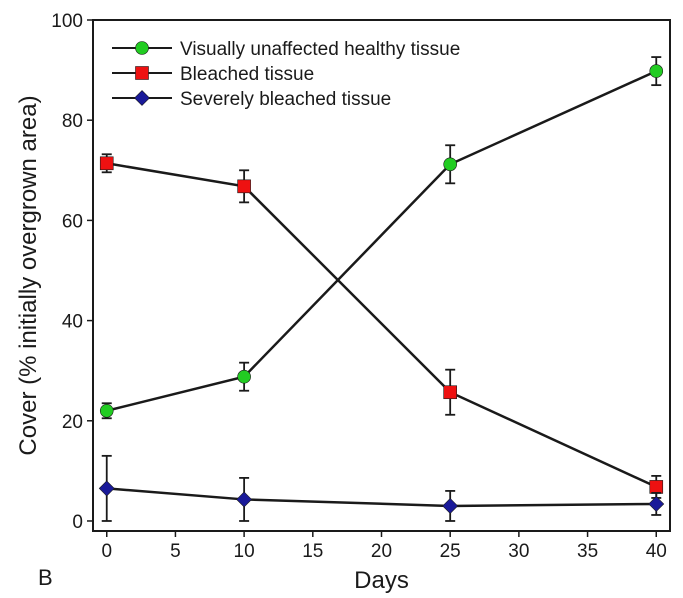  Describe the element at coordinates (518, 551) in the screenshot. I see `x-tick-label: 30` at that location.